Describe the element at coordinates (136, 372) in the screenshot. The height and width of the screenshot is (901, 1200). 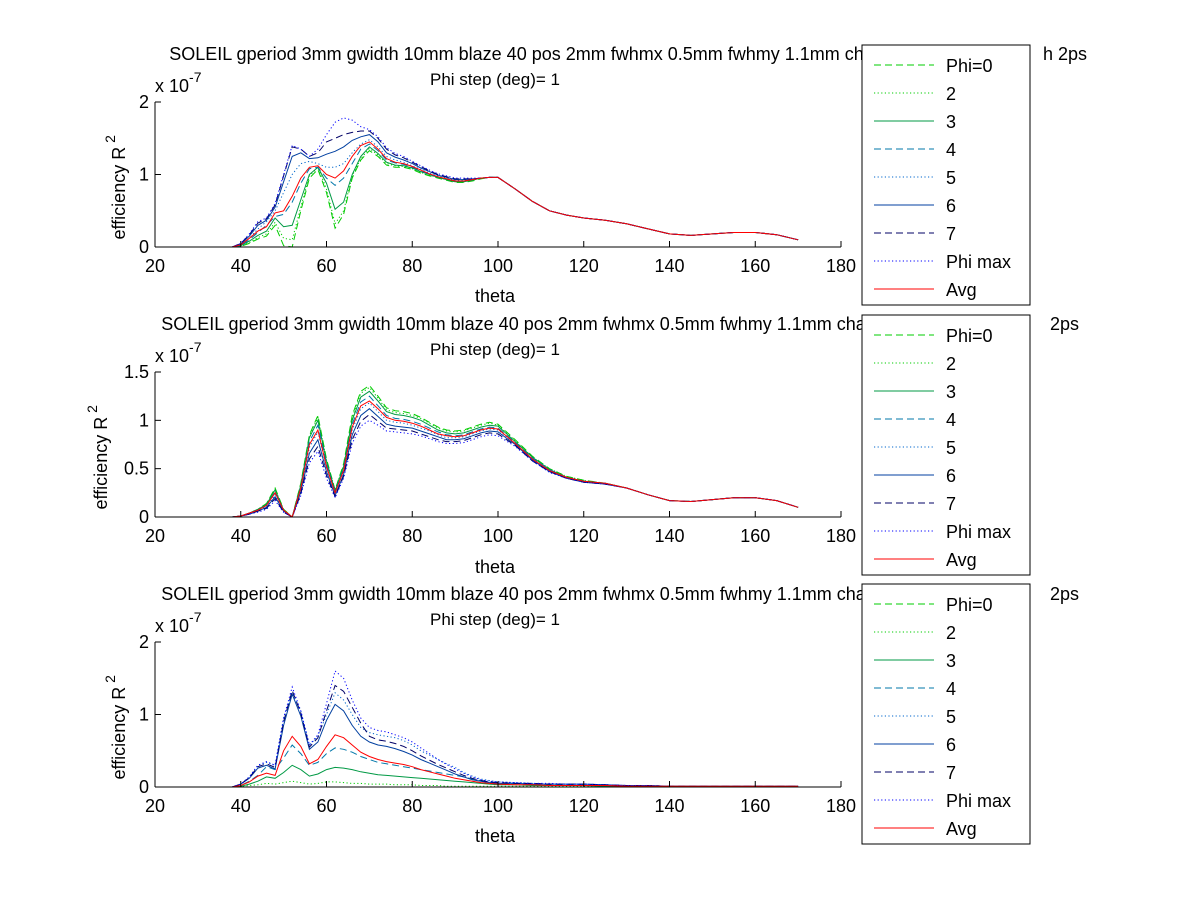
I see `y-tick-label: 1.5` at that location.